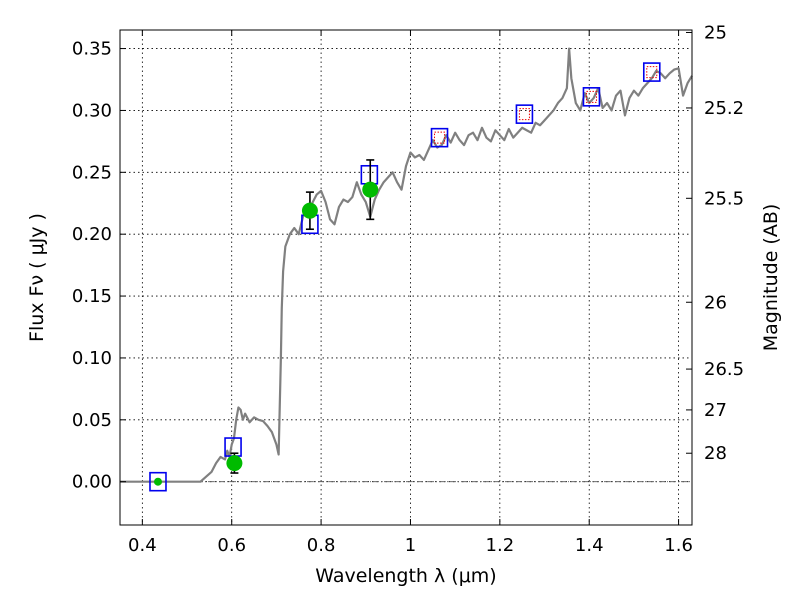 Image resolution: width=800 pixels, height=600 pixels. I want to click on right-tick-label: 25.5, so click(724, 198).